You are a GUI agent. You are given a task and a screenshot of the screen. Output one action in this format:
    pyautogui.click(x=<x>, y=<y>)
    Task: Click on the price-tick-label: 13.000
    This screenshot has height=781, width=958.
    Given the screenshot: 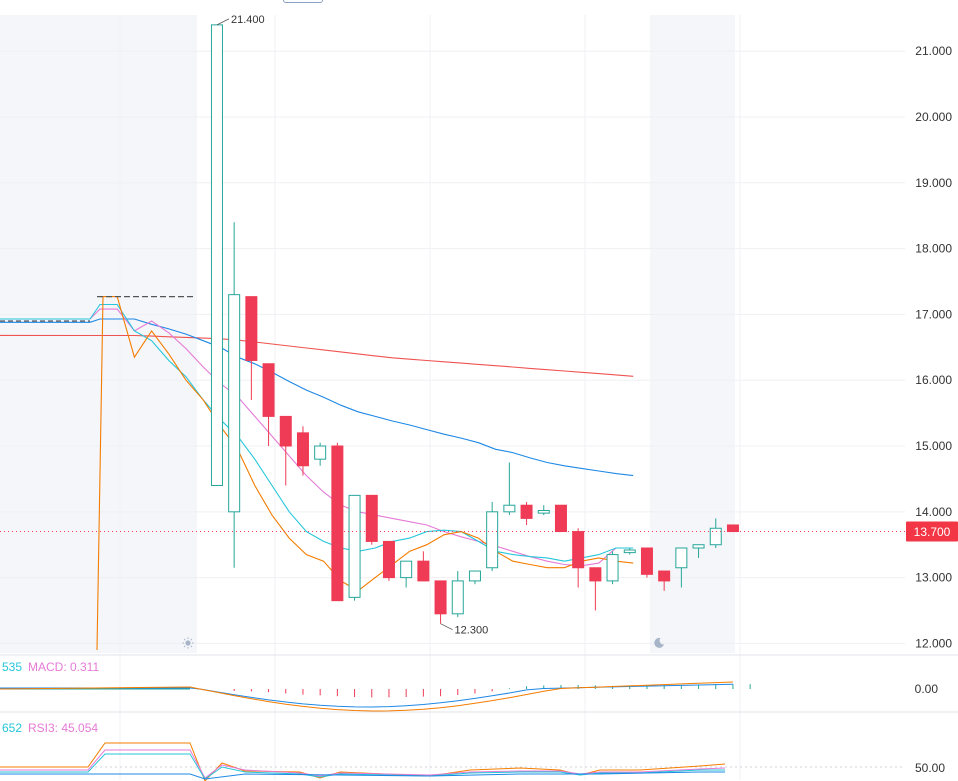 What is the action you would take?
    pyautogui.click(x=933, y=578)
    